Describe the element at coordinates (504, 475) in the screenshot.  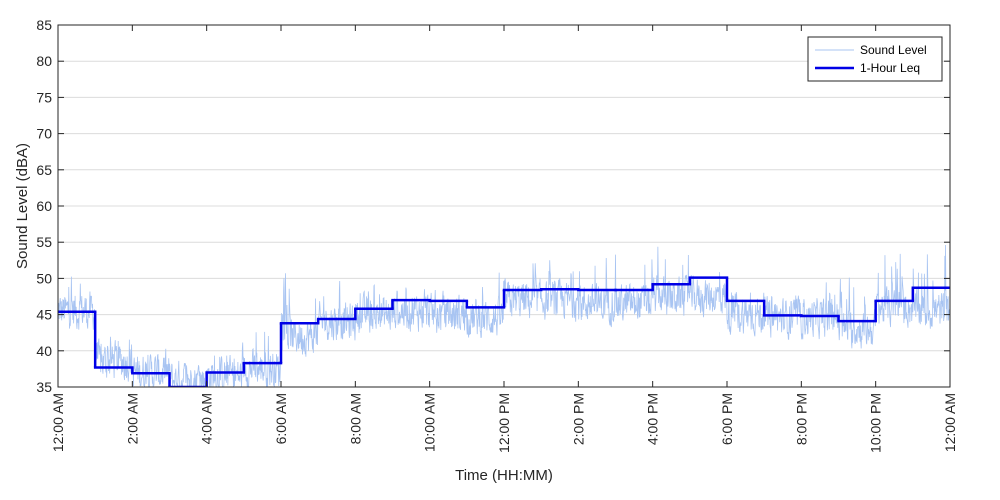
I see `x-axis-label: Time (HH:MM)` at that location.